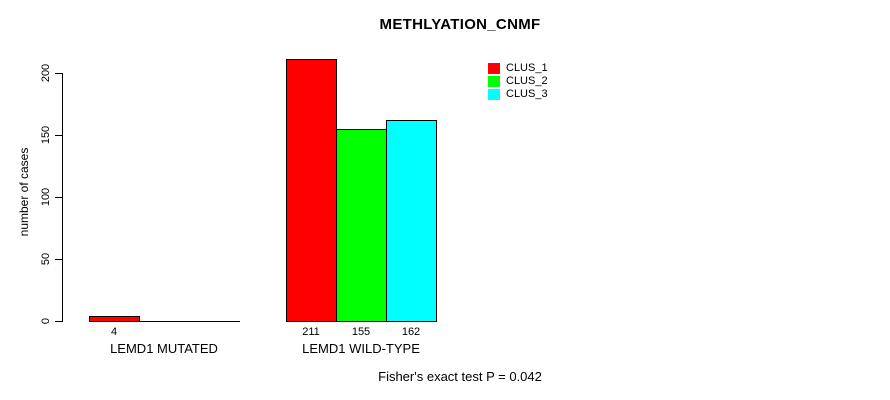 This screenshot has width=890, height=400. What do you see at coordinates (46, 135) in the screenshot?
I see `y-tick-label: 150` at bounding box center [46, 135].